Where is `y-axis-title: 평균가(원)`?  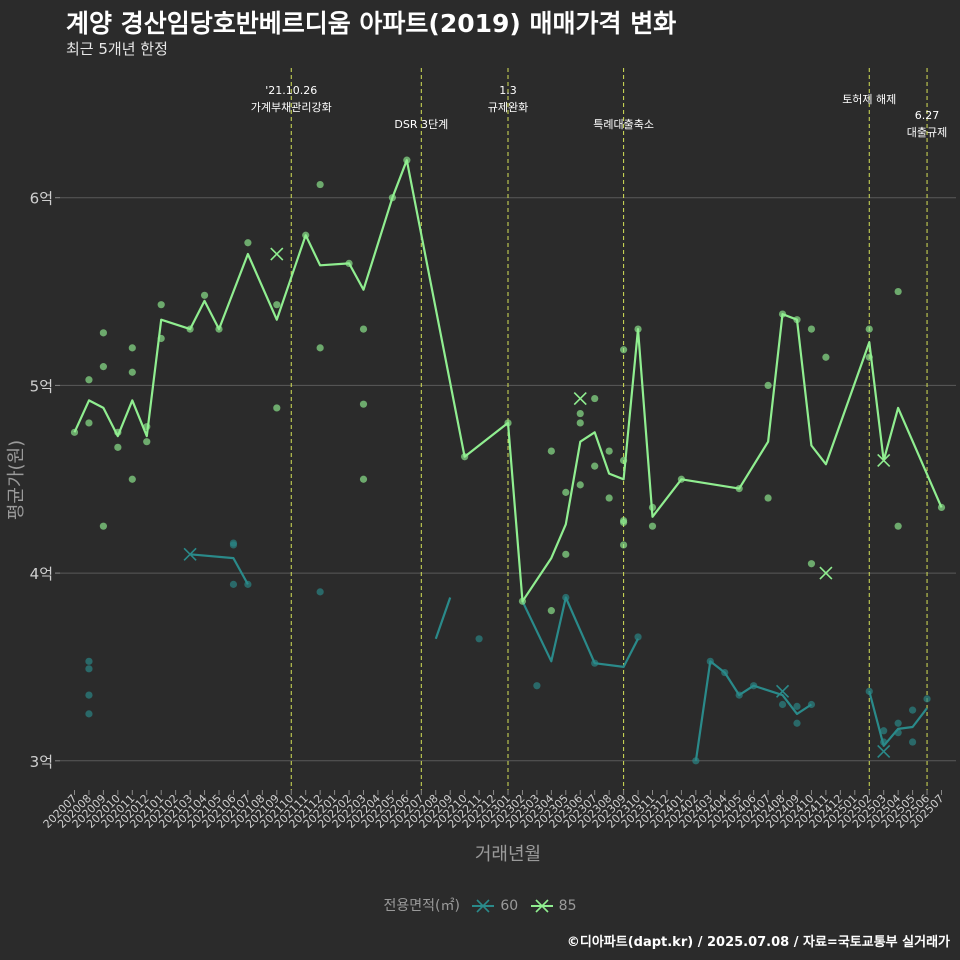 y-axis-title: 평균가(원) is located at coordinates (16, 480).